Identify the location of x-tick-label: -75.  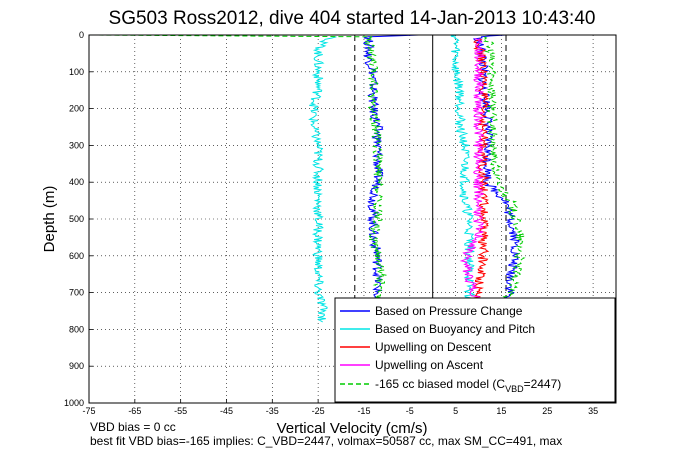
(88, 411).